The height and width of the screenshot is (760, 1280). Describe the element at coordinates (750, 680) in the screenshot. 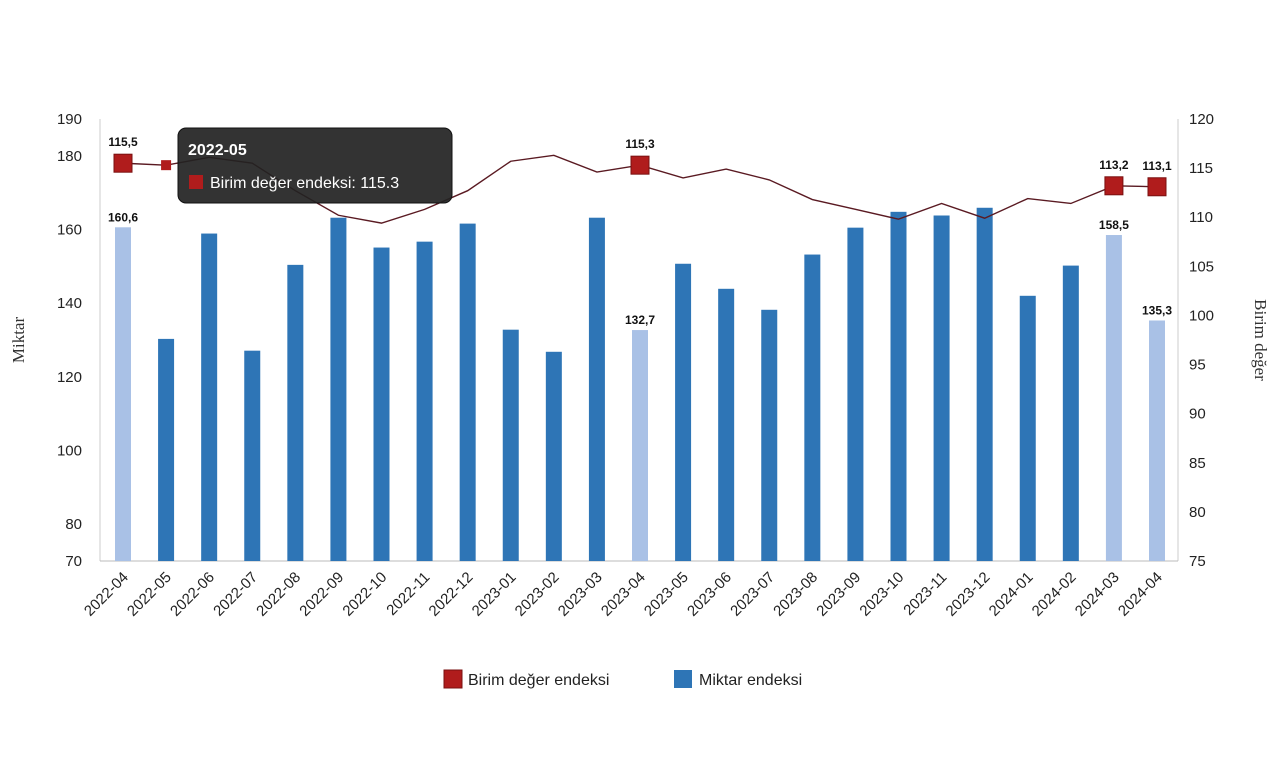

I see `legend-item-bar: Miktar endeksi` at that location.